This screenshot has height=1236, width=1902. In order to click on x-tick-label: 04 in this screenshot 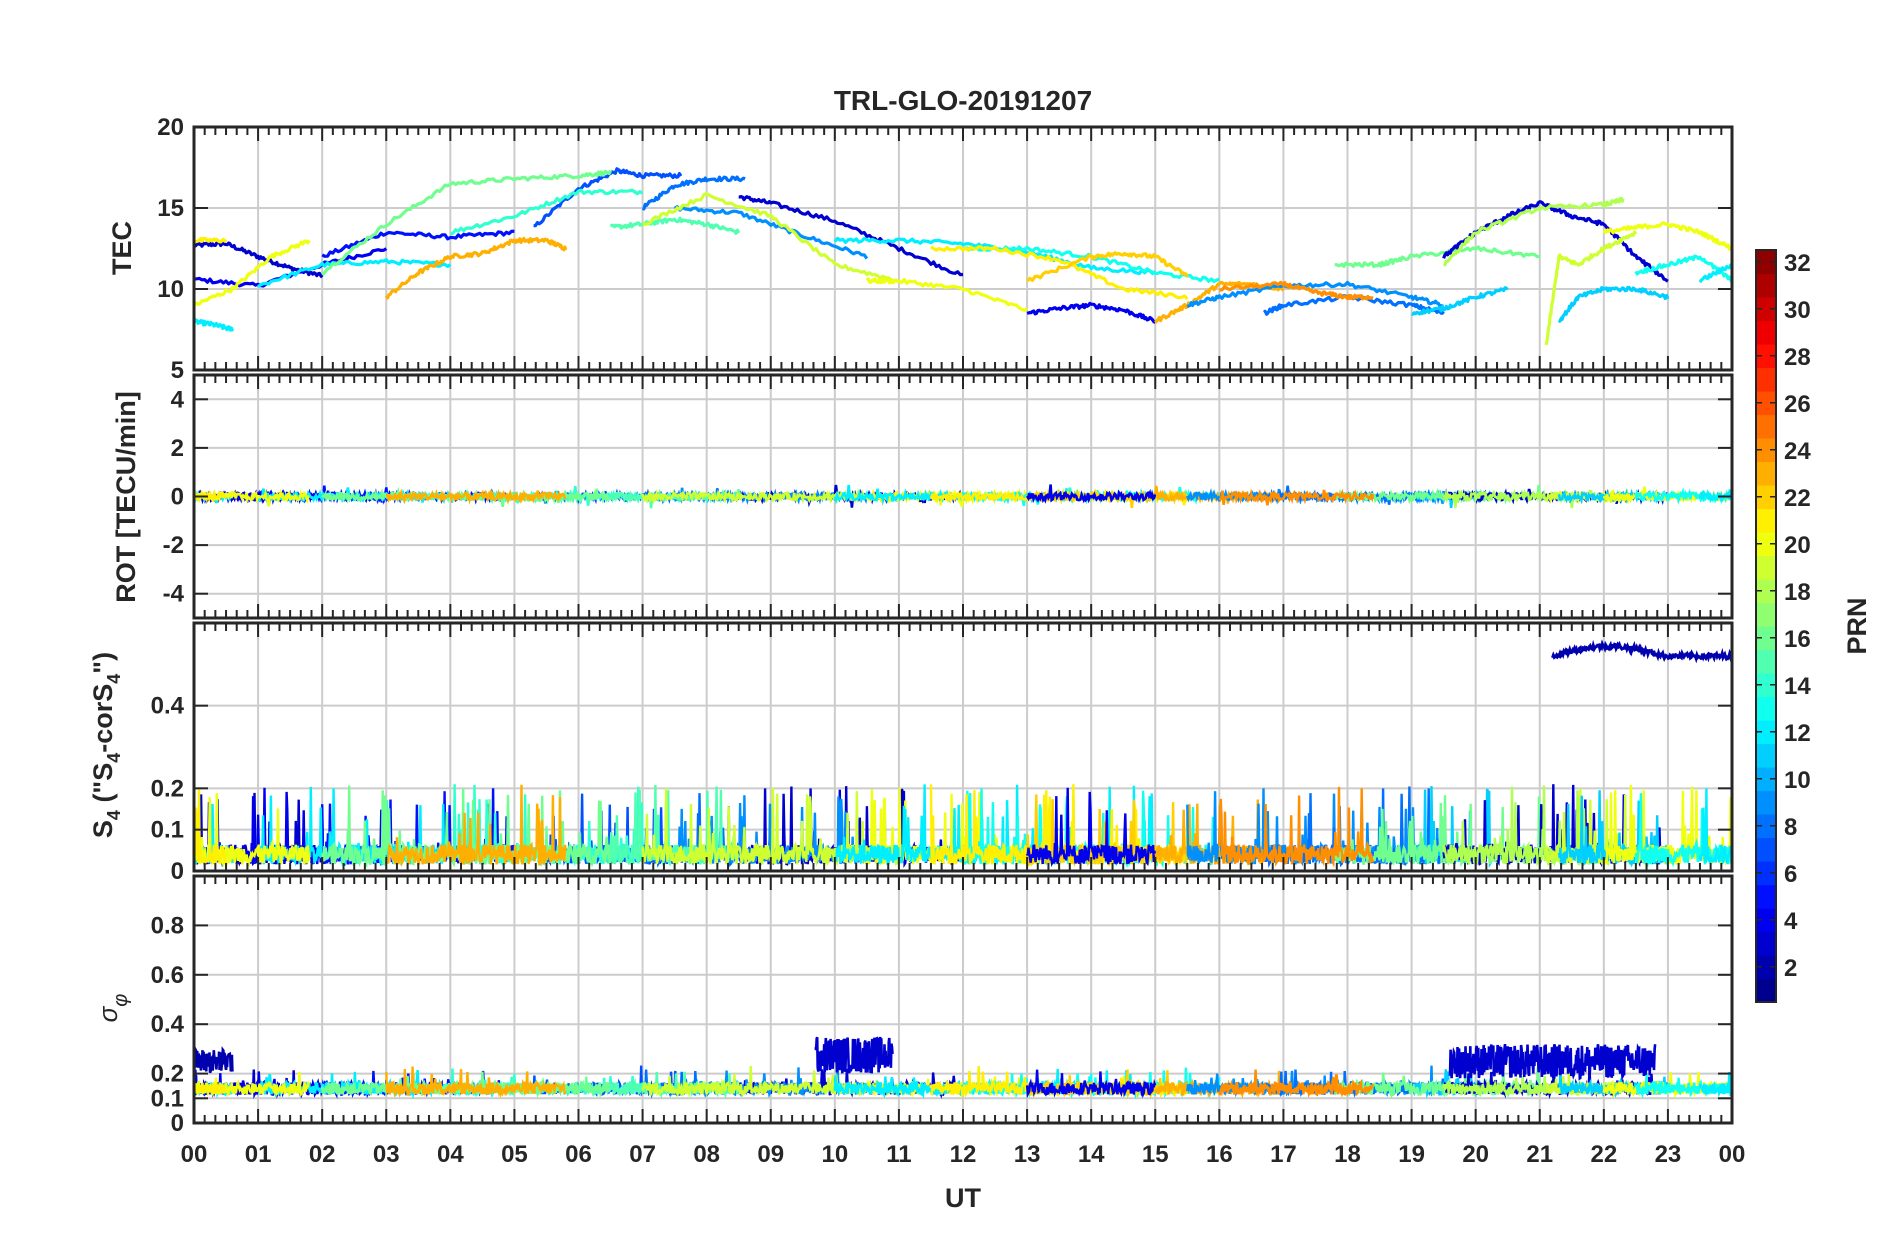, I will do `click(450, 1154)`.